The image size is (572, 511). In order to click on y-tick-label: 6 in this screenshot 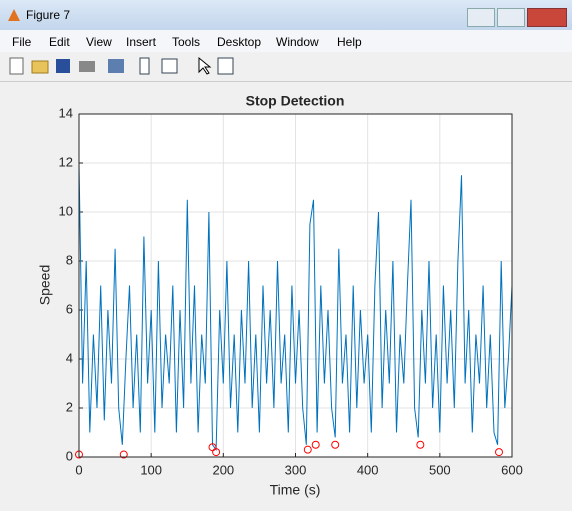, I will do `click(69, 308)`.